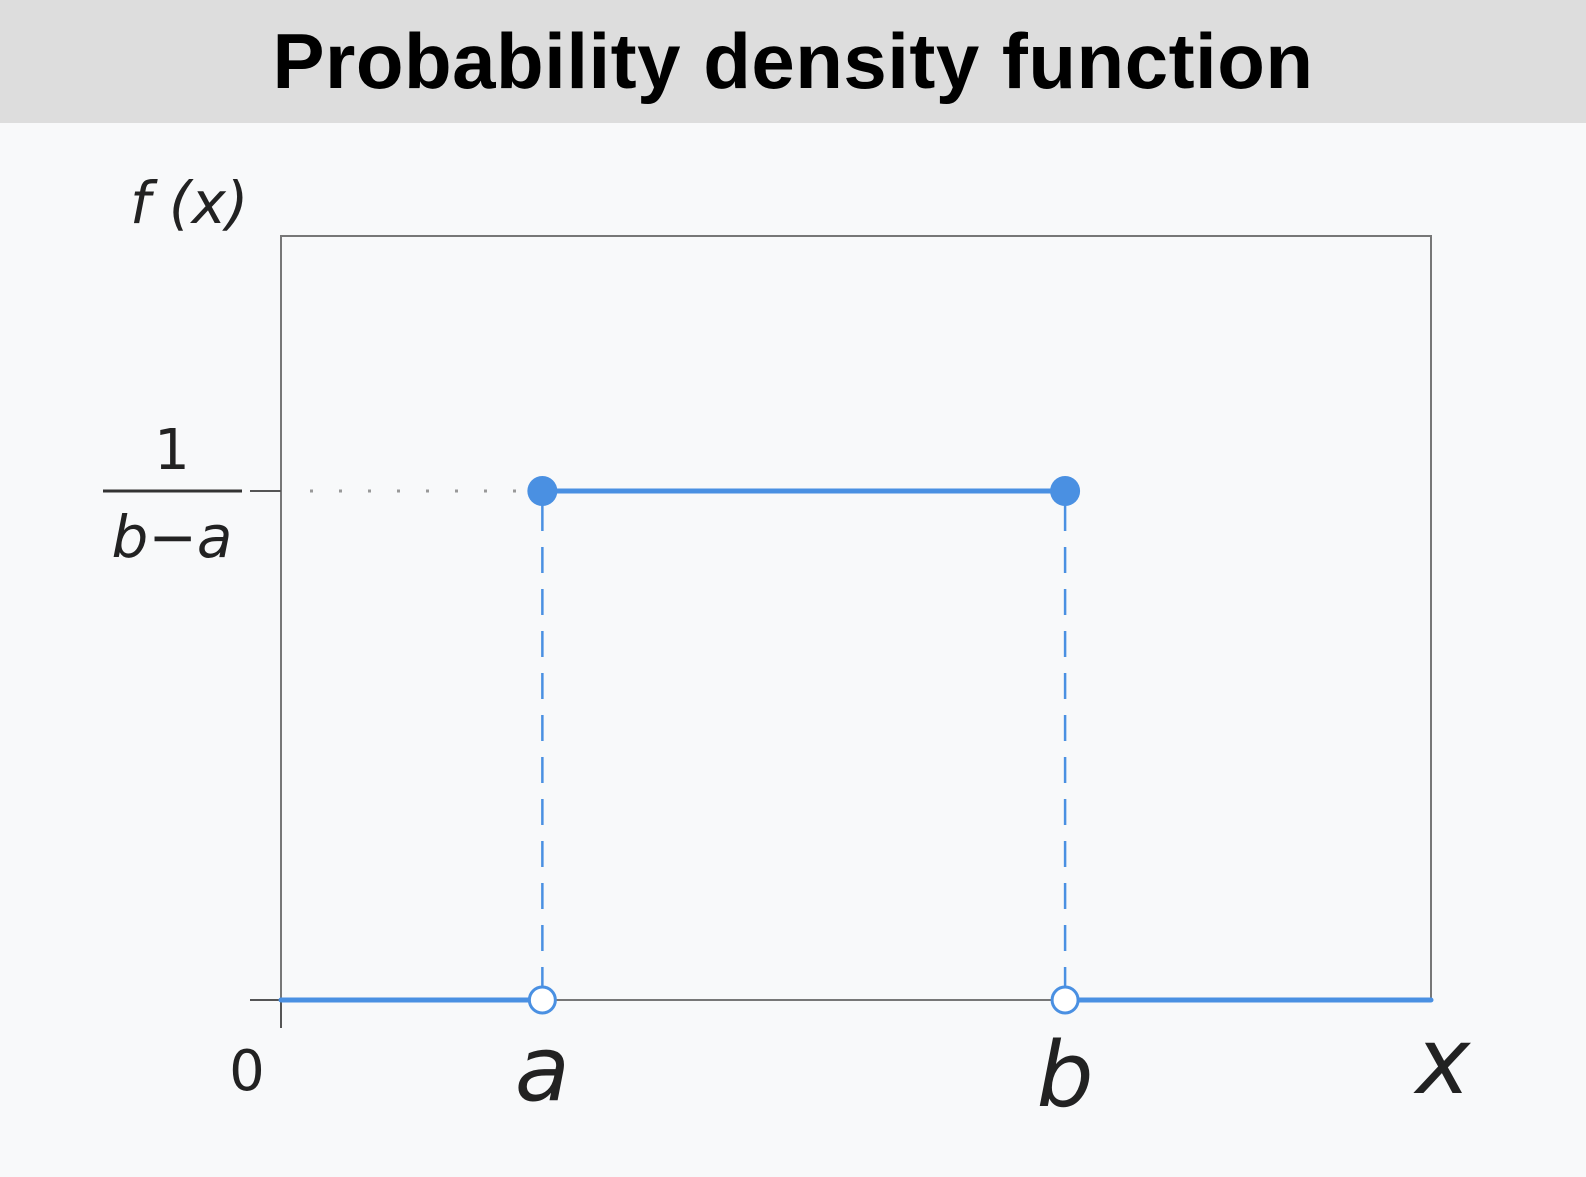 Image resolution: width=1586 pixels, height=1177 pixels. Describe the element at coordinates (542, 1069) in the screenshot. I see `x-tick-label-a: a` at that location.